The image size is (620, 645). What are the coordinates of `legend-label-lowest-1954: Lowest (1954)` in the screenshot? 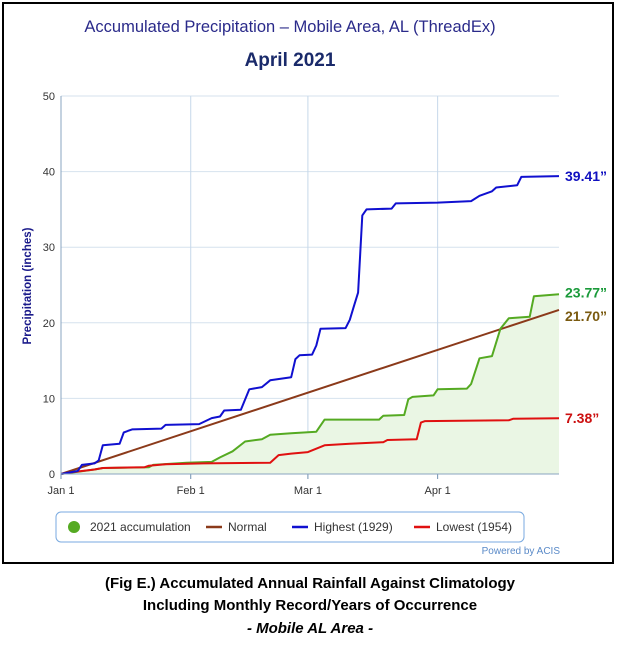 It's located at (474, 527).